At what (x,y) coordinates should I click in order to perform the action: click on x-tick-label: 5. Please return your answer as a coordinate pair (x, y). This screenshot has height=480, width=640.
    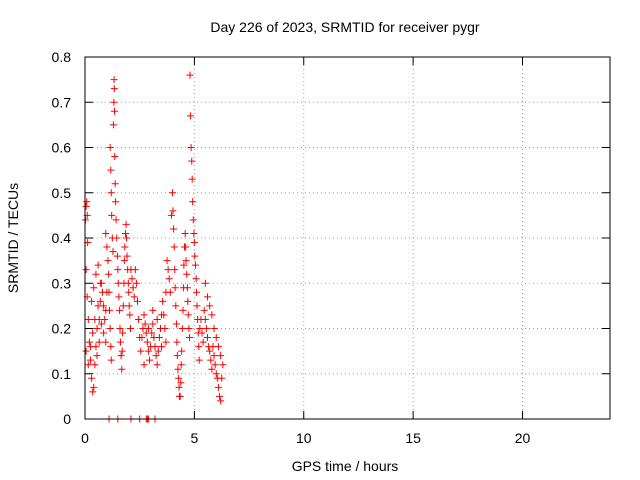
    Looking at the image, I should click on (194, 438).